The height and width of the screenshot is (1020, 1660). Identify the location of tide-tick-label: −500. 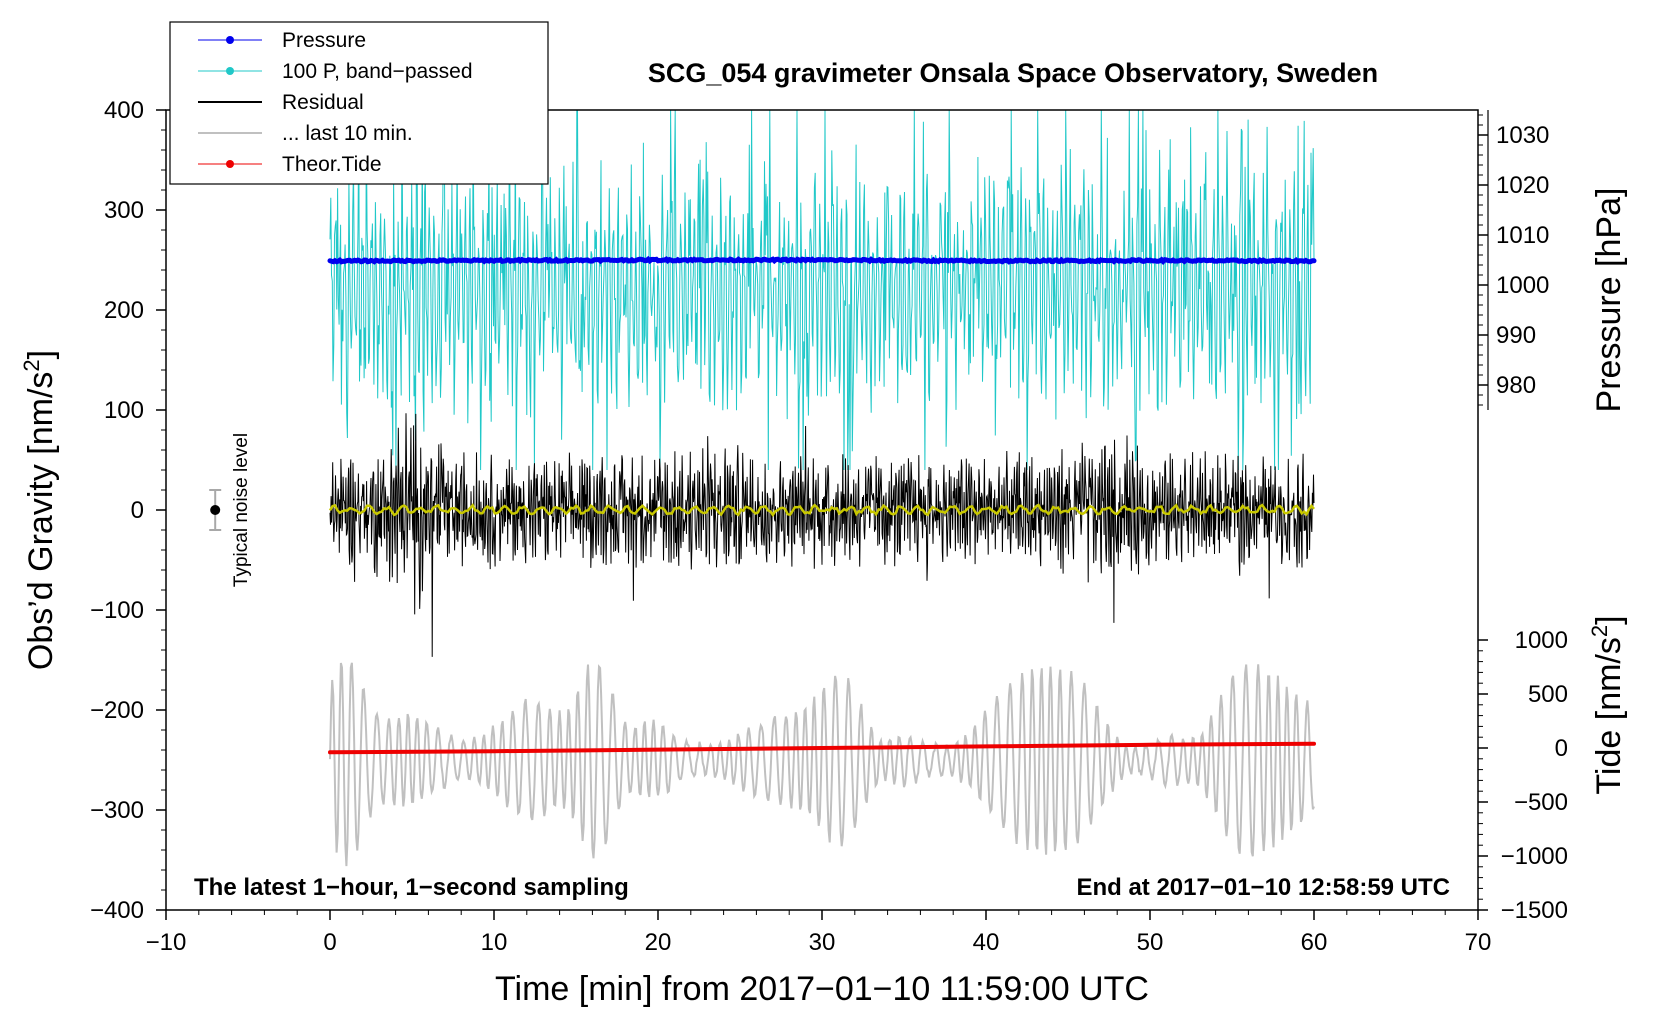
(1541, 802).